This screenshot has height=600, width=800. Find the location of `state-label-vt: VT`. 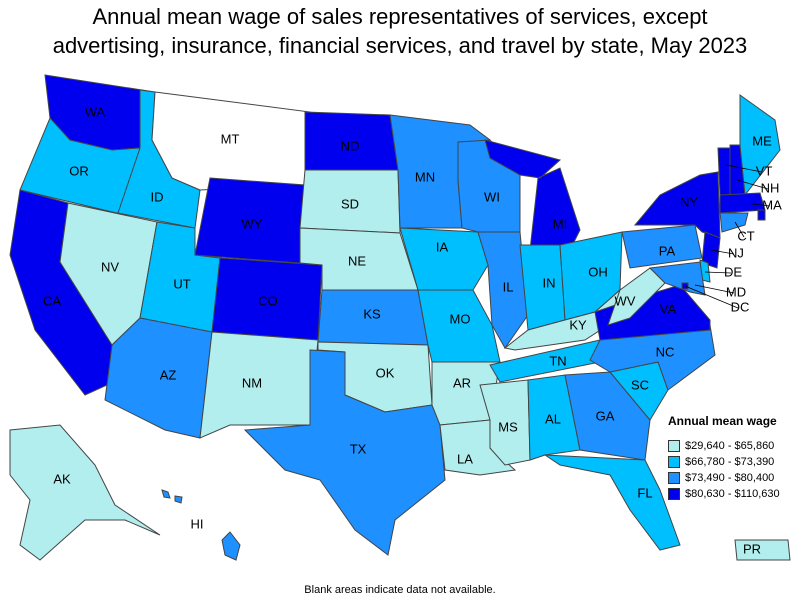

state-label-vt: VT is located at coordinates (764, 170).